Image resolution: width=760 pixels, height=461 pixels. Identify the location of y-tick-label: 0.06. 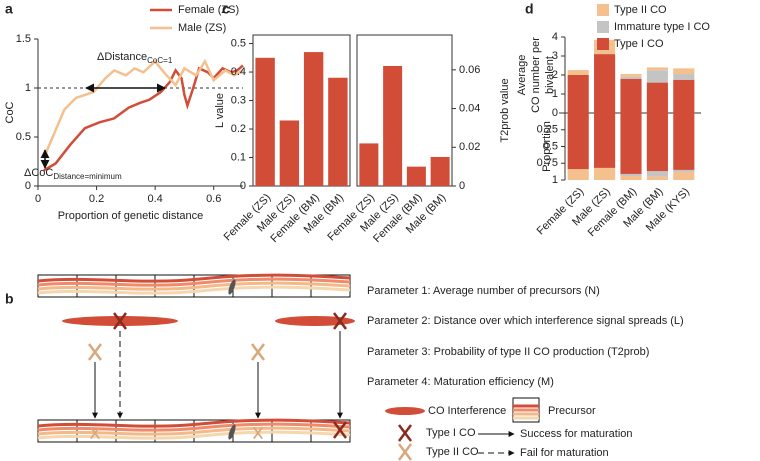
(469, 70).